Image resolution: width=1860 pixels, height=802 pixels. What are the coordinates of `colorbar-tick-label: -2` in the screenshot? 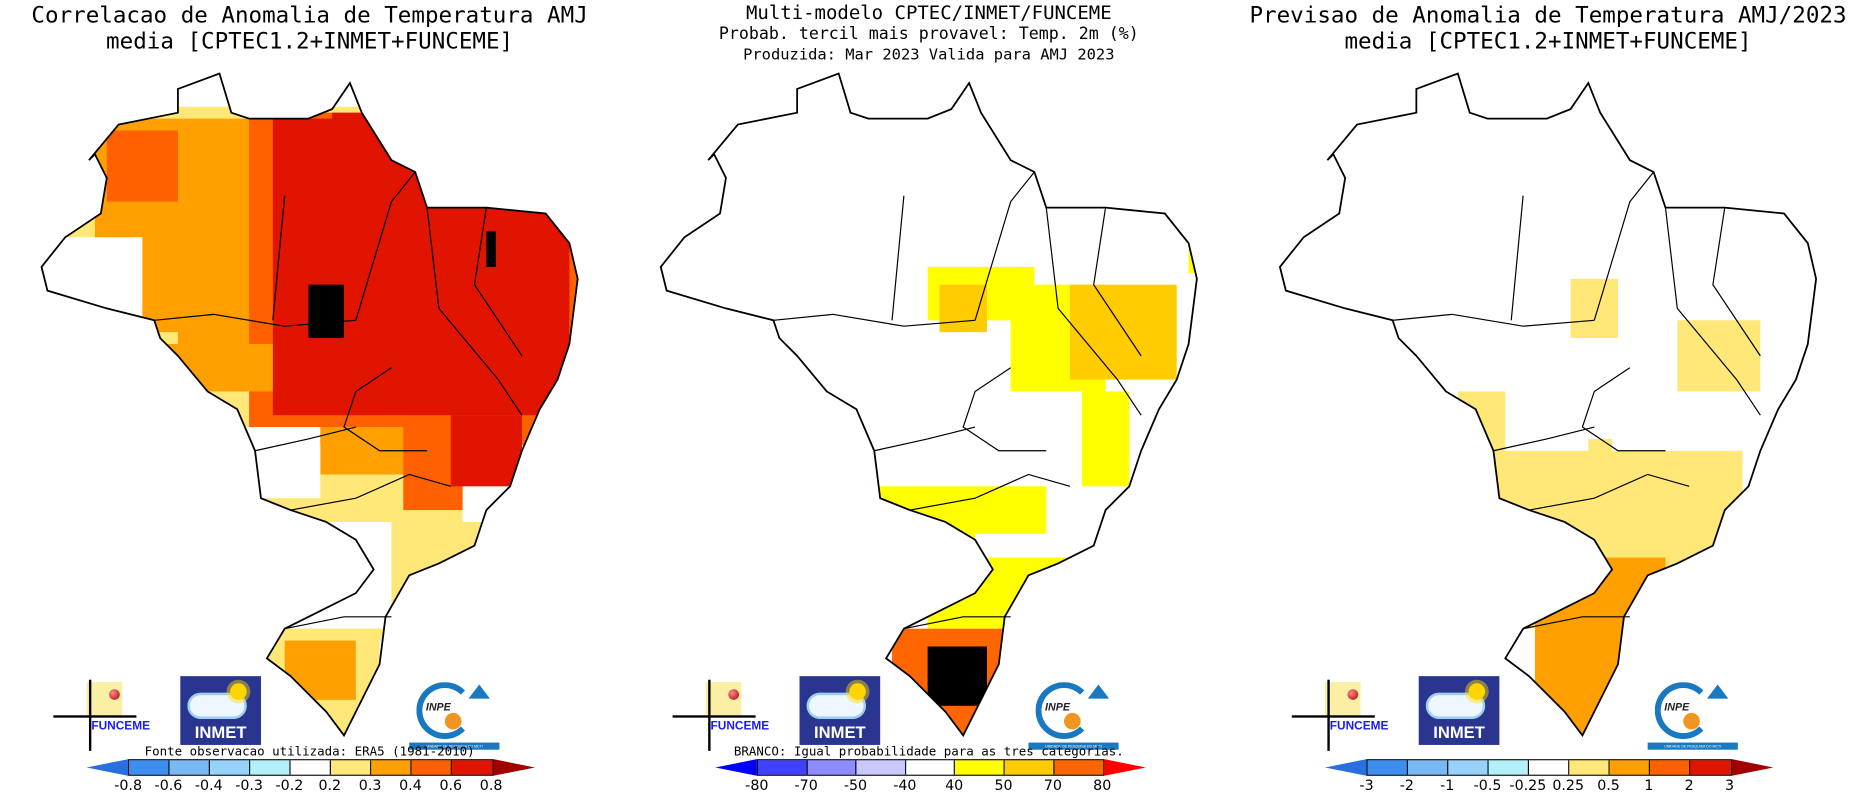 It's located at (1406, 785).